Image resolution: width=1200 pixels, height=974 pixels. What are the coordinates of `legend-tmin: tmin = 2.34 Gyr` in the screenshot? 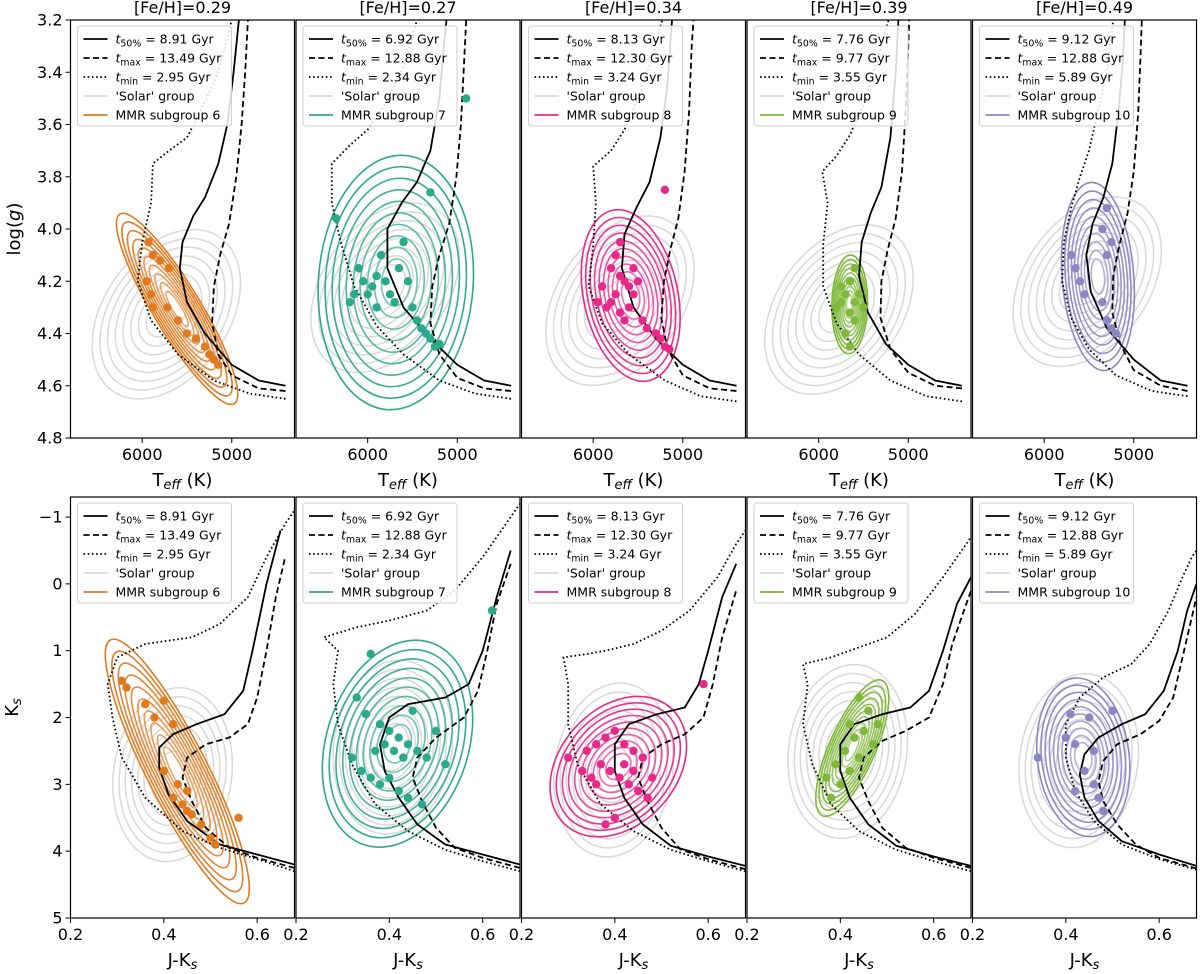 It's located at (373, 79).